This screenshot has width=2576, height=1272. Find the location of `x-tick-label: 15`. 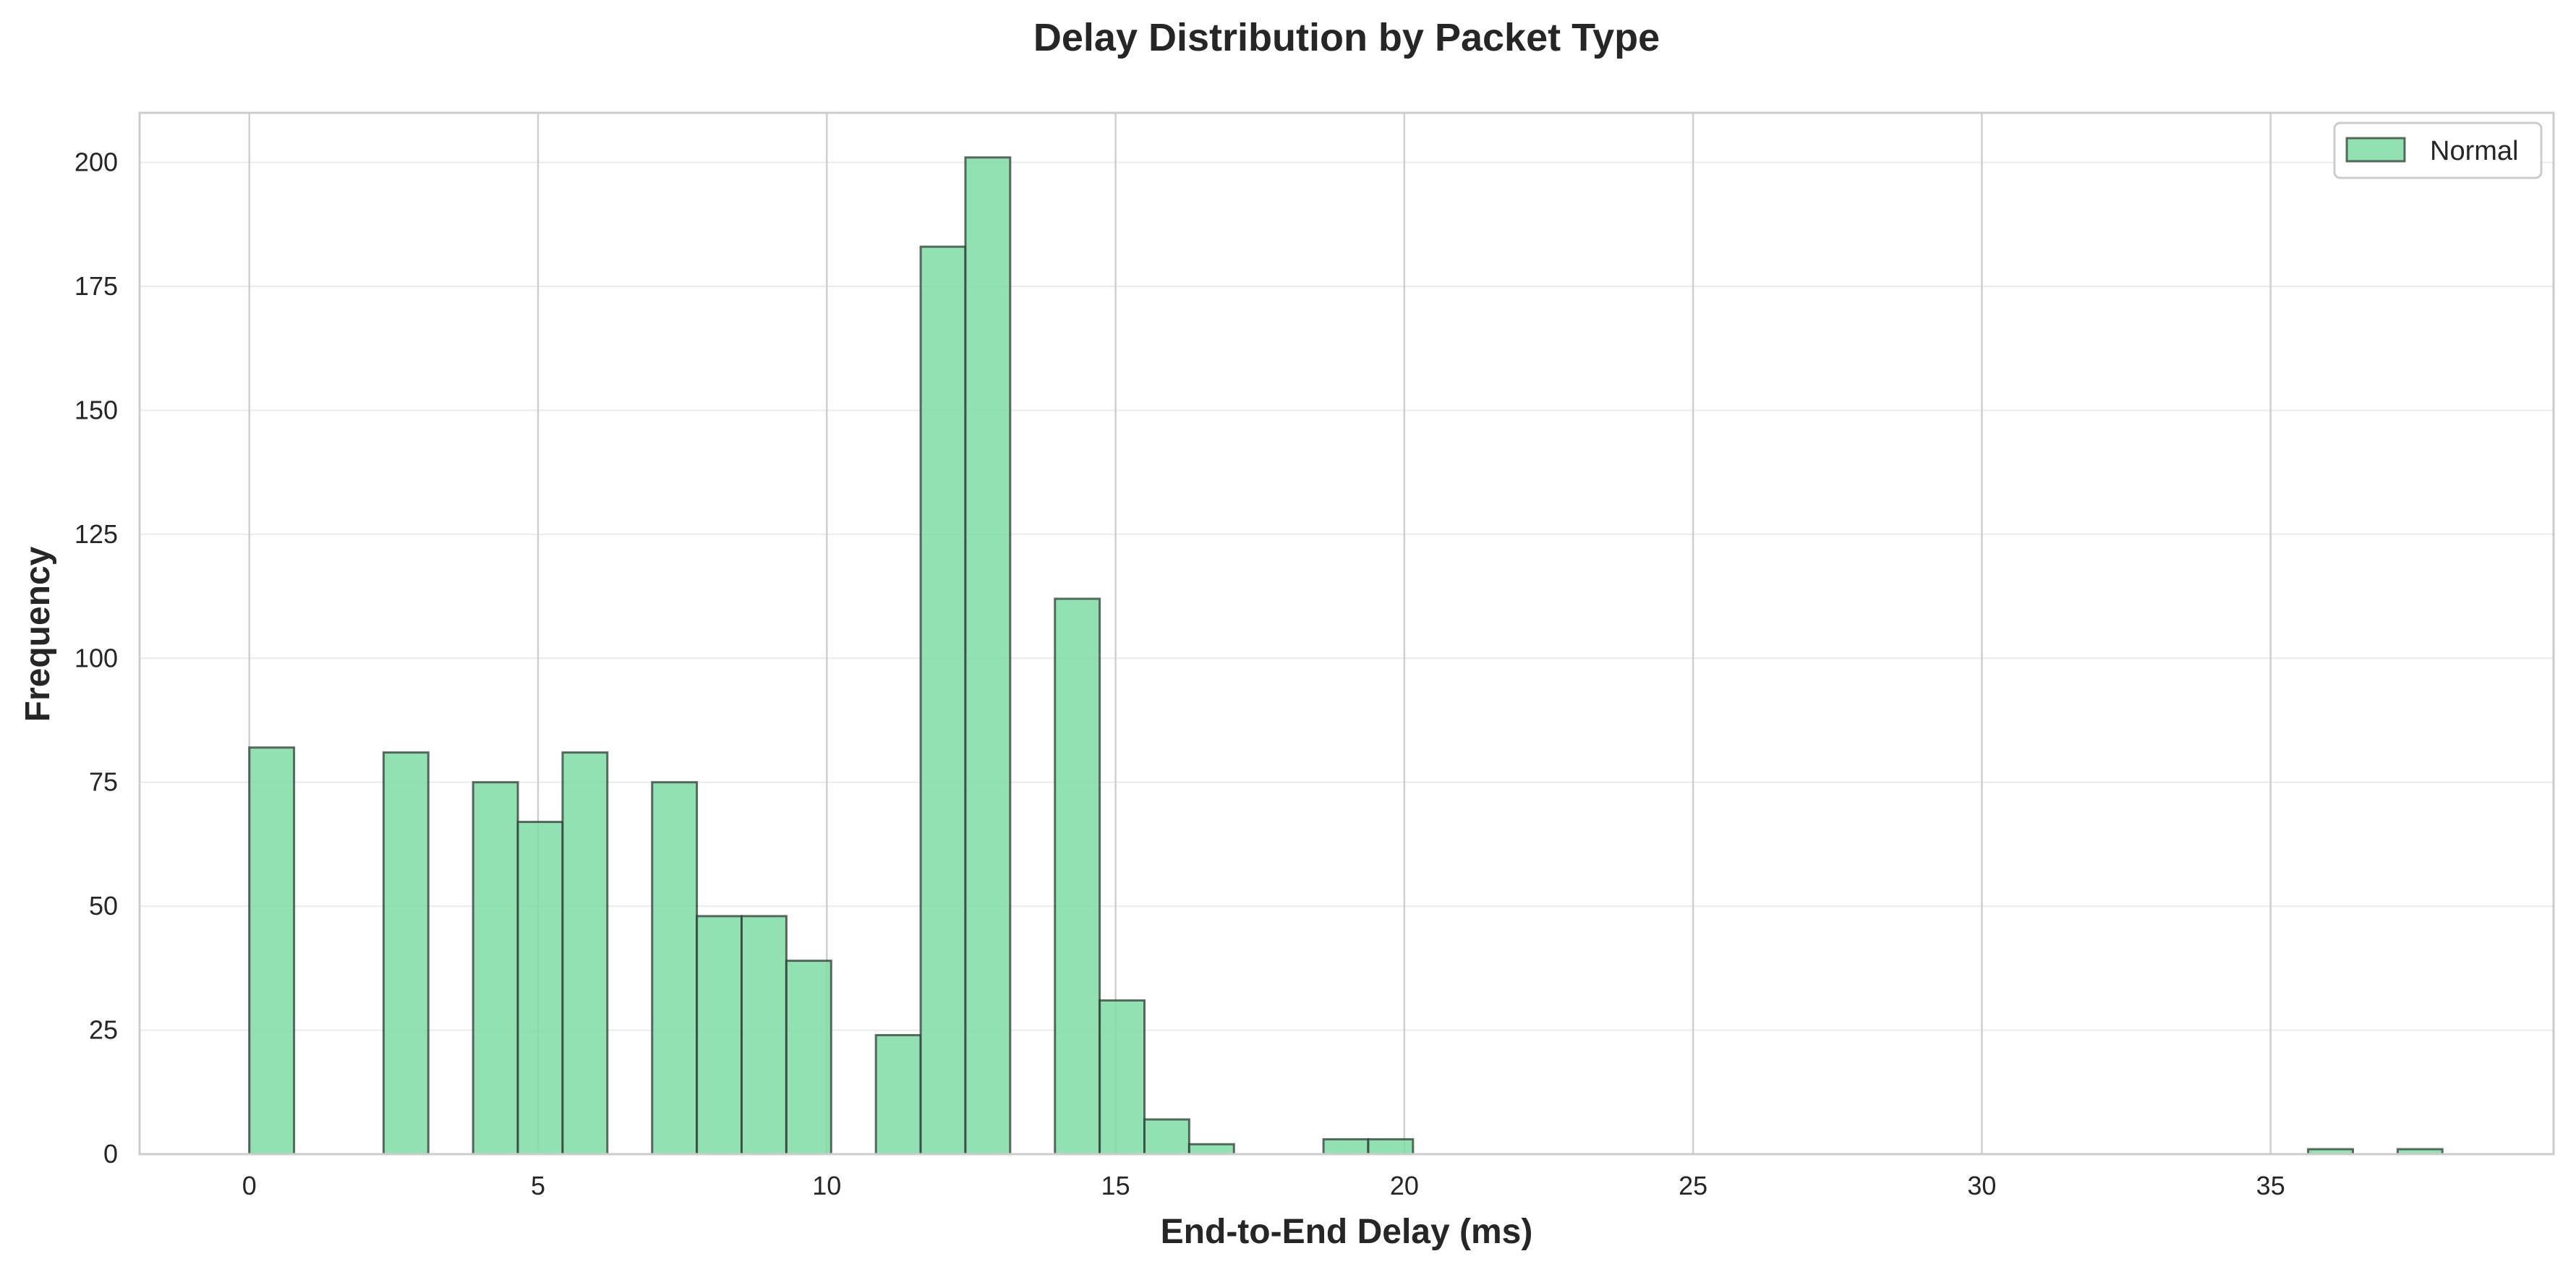

x-tick-label: 15 is located at coordinates (1115, 1185).